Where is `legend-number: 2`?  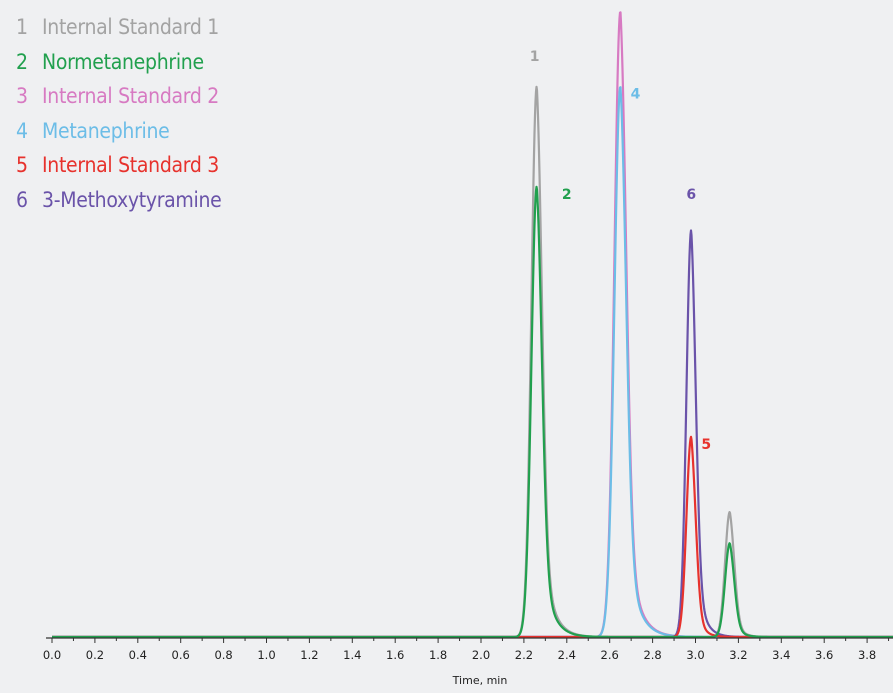 legend-number: 2 is located at coordinates (22, 61).